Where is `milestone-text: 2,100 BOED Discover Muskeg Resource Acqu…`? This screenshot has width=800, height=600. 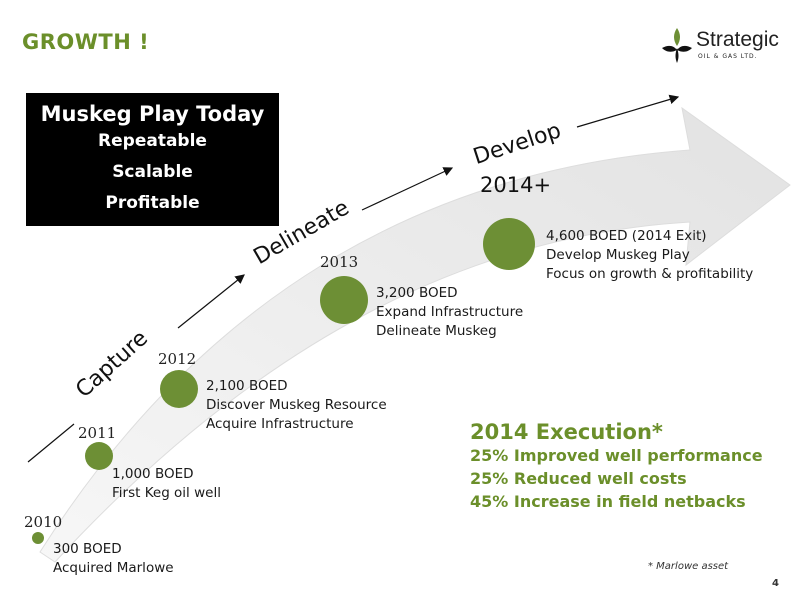 milestone-text: 2,100 BOED Discover Muskeg Resource Acqu… is located at coordinates (296, 405).